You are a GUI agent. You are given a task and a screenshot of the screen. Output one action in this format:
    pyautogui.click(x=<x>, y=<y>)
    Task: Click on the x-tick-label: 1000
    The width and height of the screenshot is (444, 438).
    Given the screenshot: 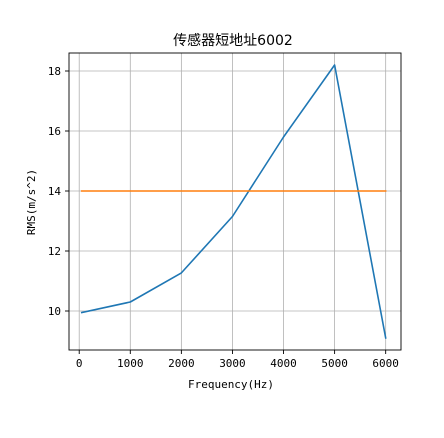 What is the action you would take?
    pyautogui.click(x=130, y=363)
    